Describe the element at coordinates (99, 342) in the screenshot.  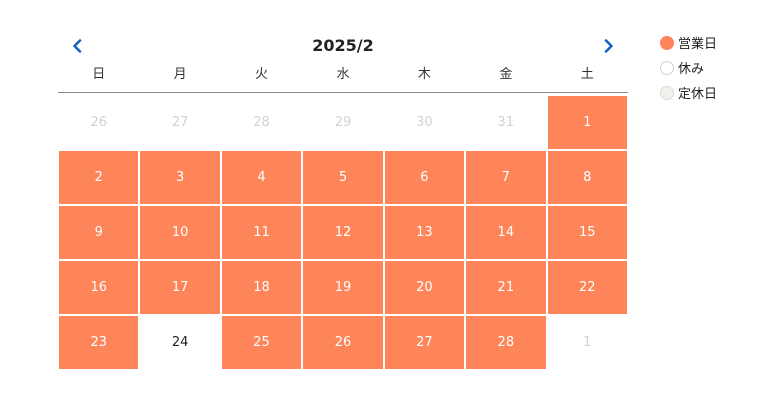
I see `day-cell: 23` at that location.